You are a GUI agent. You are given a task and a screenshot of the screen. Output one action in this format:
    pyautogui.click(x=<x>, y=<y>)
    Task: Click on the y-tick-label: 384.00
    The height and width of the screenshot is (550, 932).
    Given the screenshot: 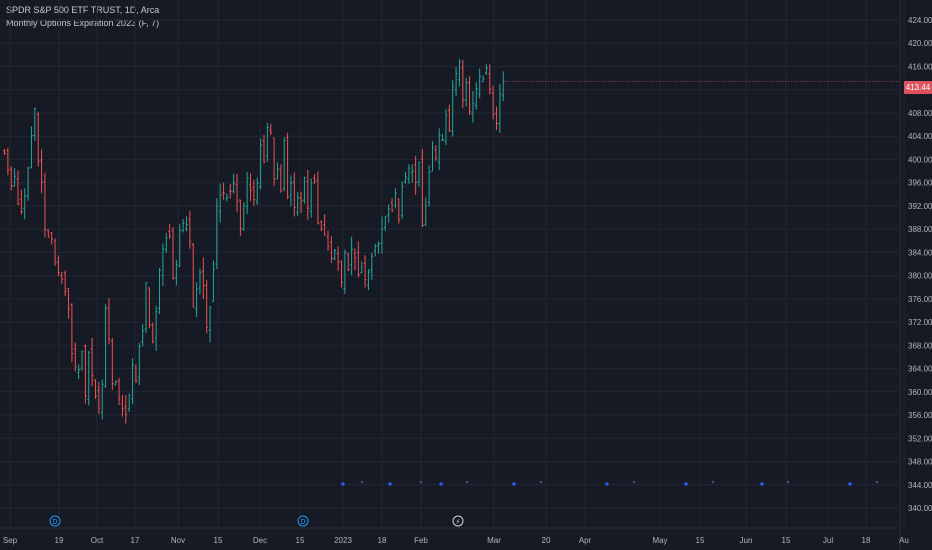 What is the action you would take?
    pyautogui.click(x=920, y=252)
    